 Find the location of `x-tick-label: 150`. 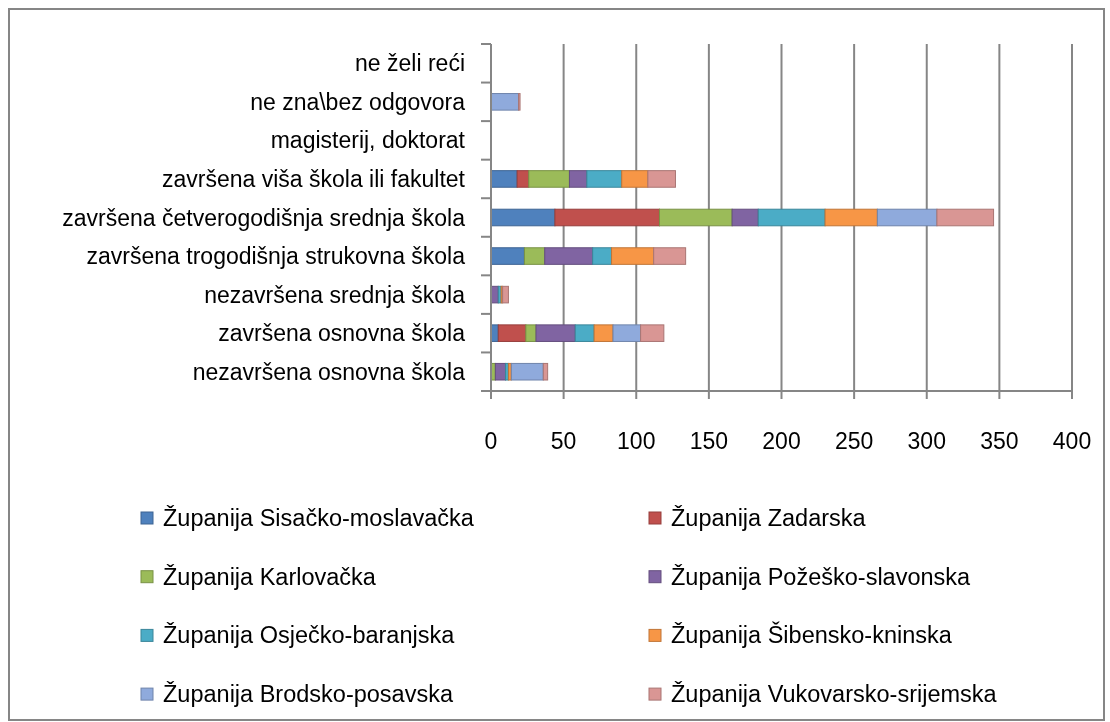

x-tick-label: 150 is located at coordinates (709, 441).